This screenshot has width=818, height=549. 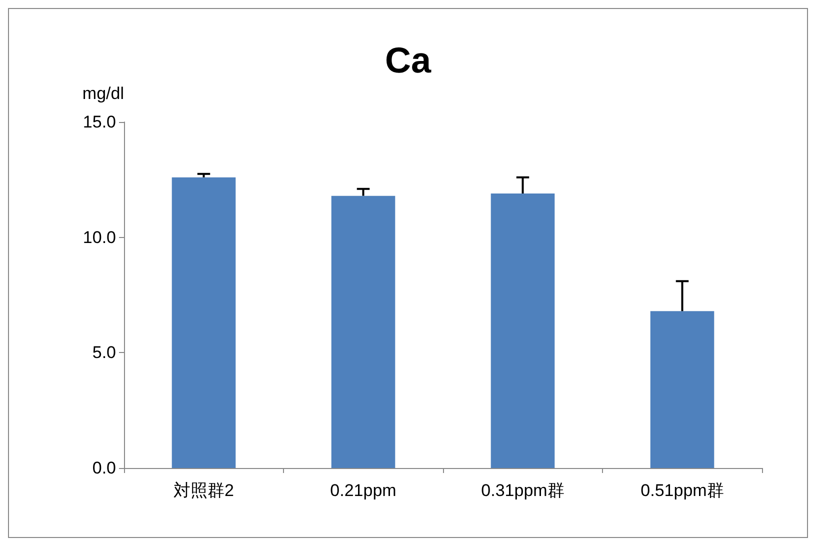 I want to click on y-tick-label: 0.0, so click(x=104, y=468).